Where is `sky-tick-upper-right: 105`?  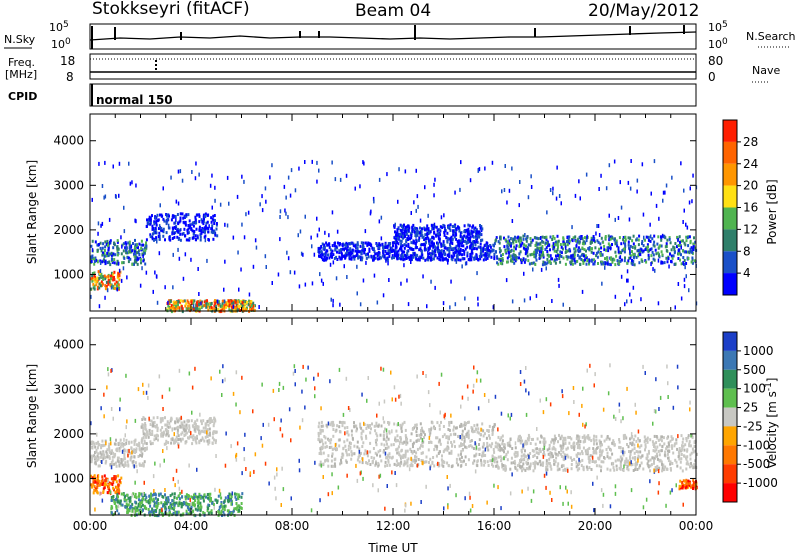 sky-tick-upper-right: 105 is located at coordinates (718, 27).